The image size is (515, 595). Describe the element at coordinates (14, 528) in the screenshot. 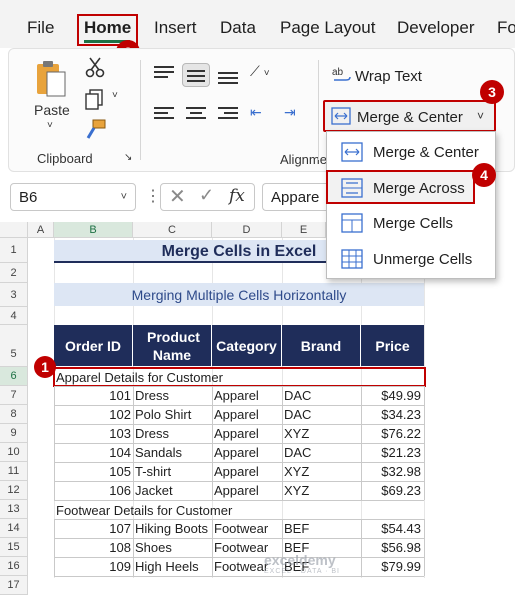

I see `row-header: 14` at that location.